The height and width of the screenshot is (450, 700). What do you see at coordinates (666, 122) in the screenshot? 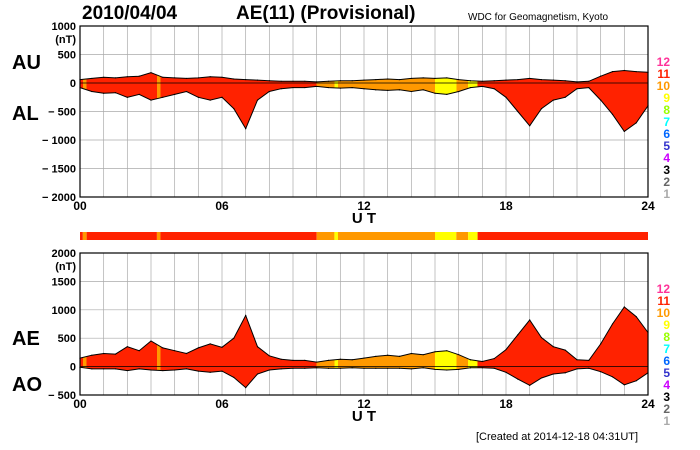
I see `legend-entry-7: 7` at bounding box center [666, 122].